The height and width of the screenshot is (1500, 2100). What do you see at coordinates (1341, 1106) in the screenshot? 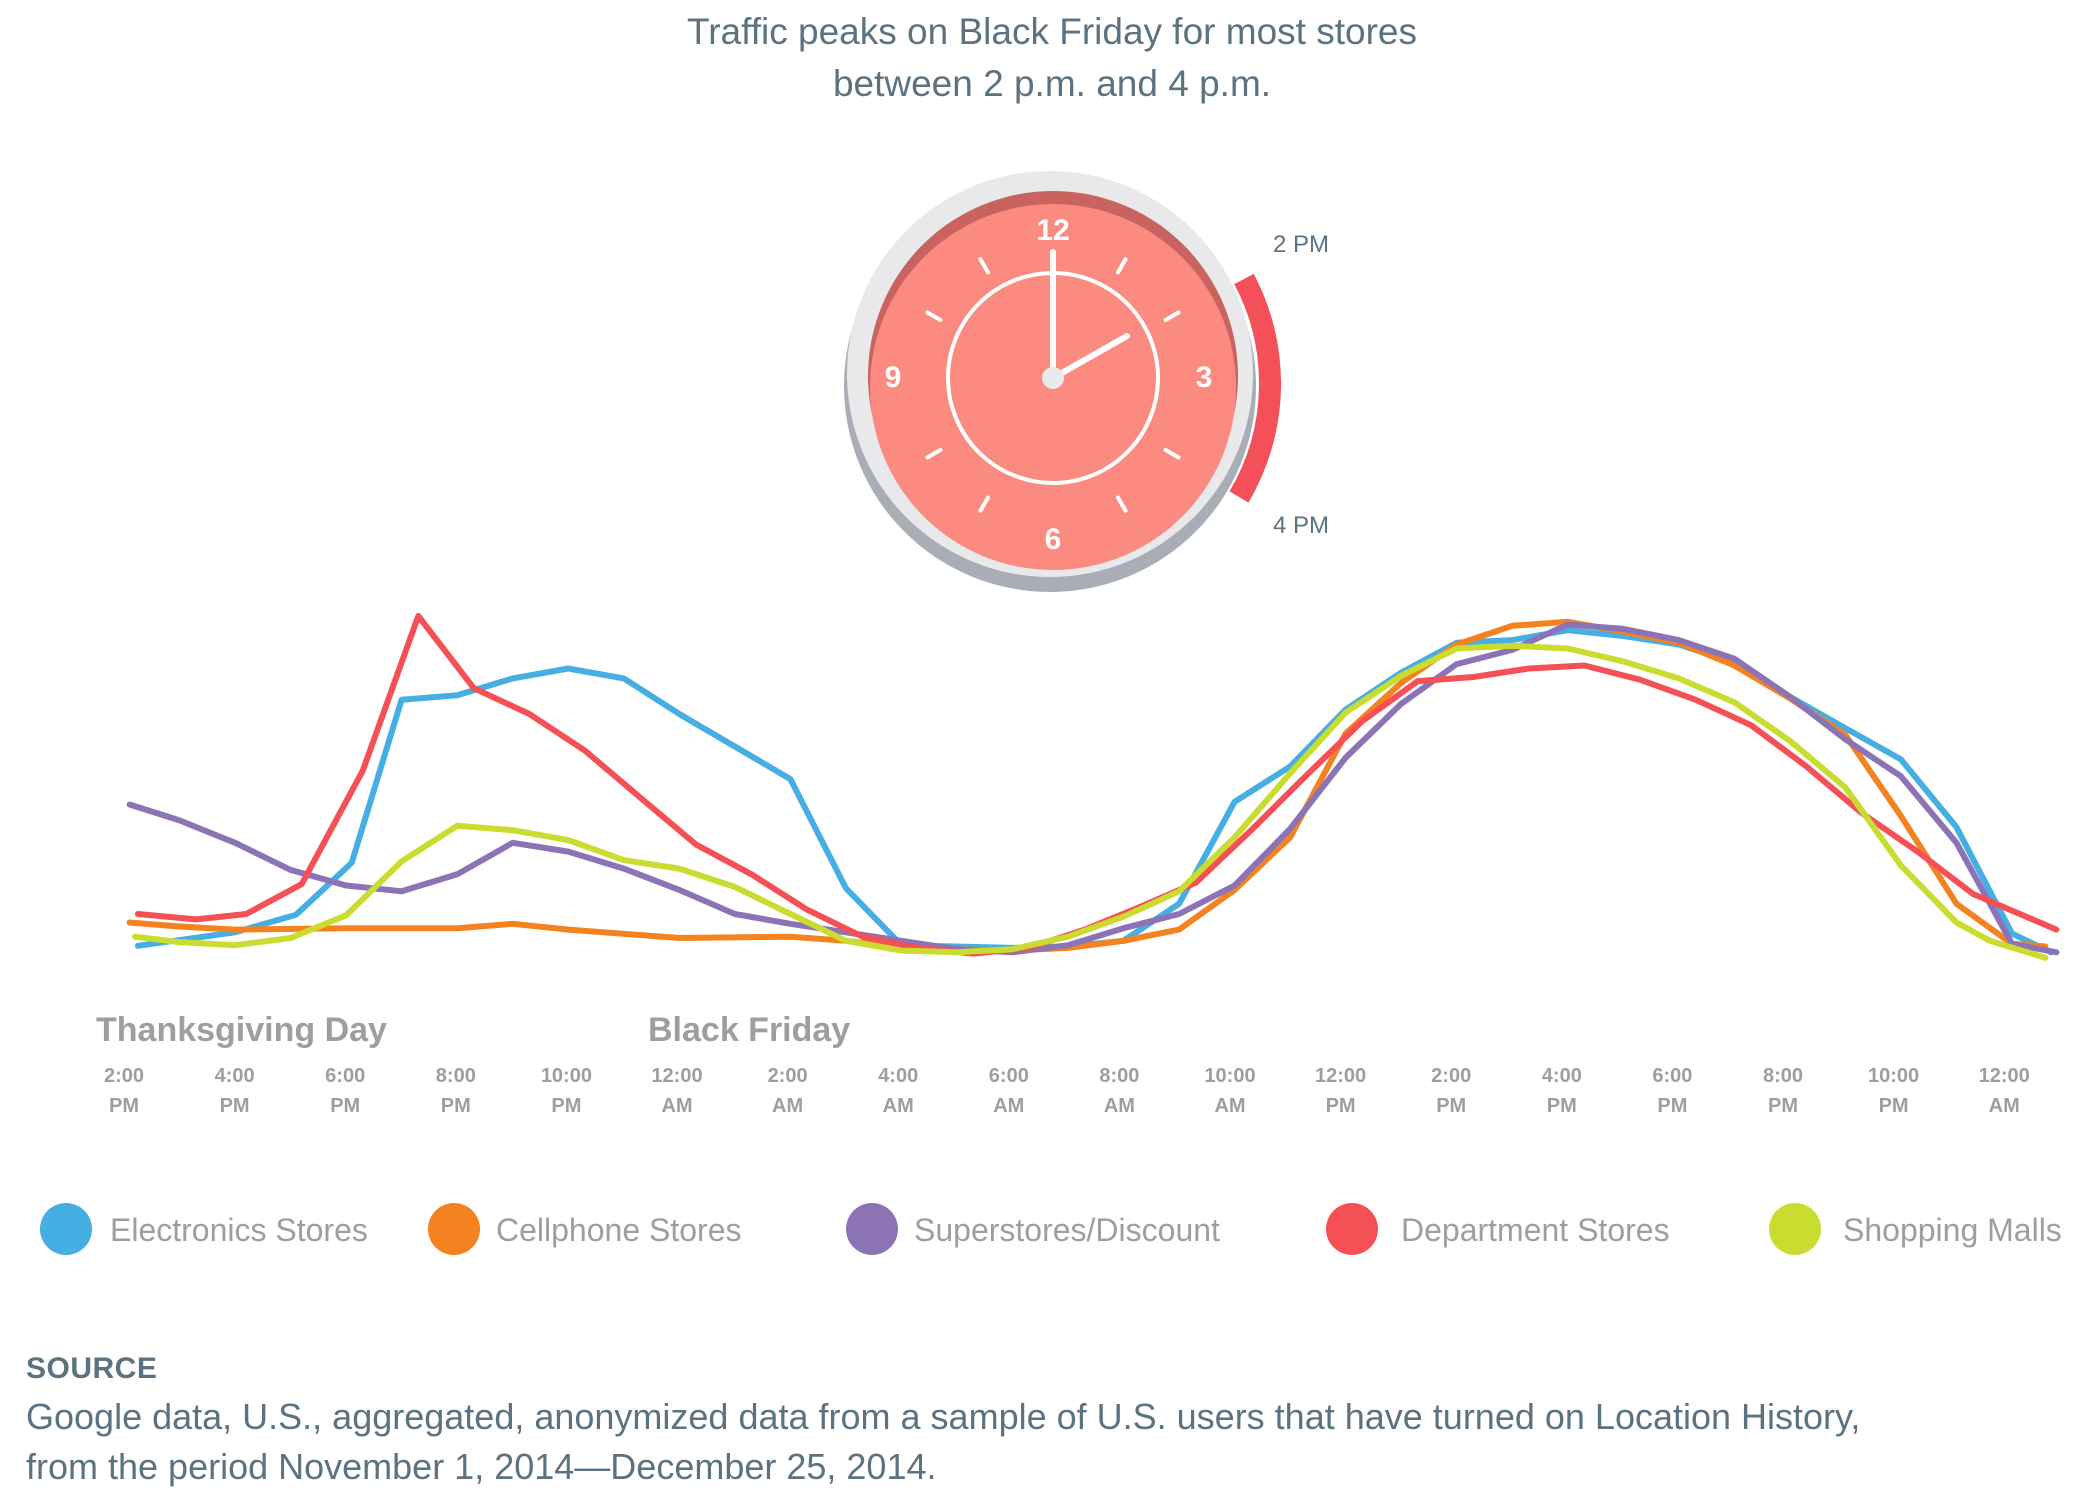
I see `x-tick-label-11-period: PM` at bounding box center [1341, 1106].